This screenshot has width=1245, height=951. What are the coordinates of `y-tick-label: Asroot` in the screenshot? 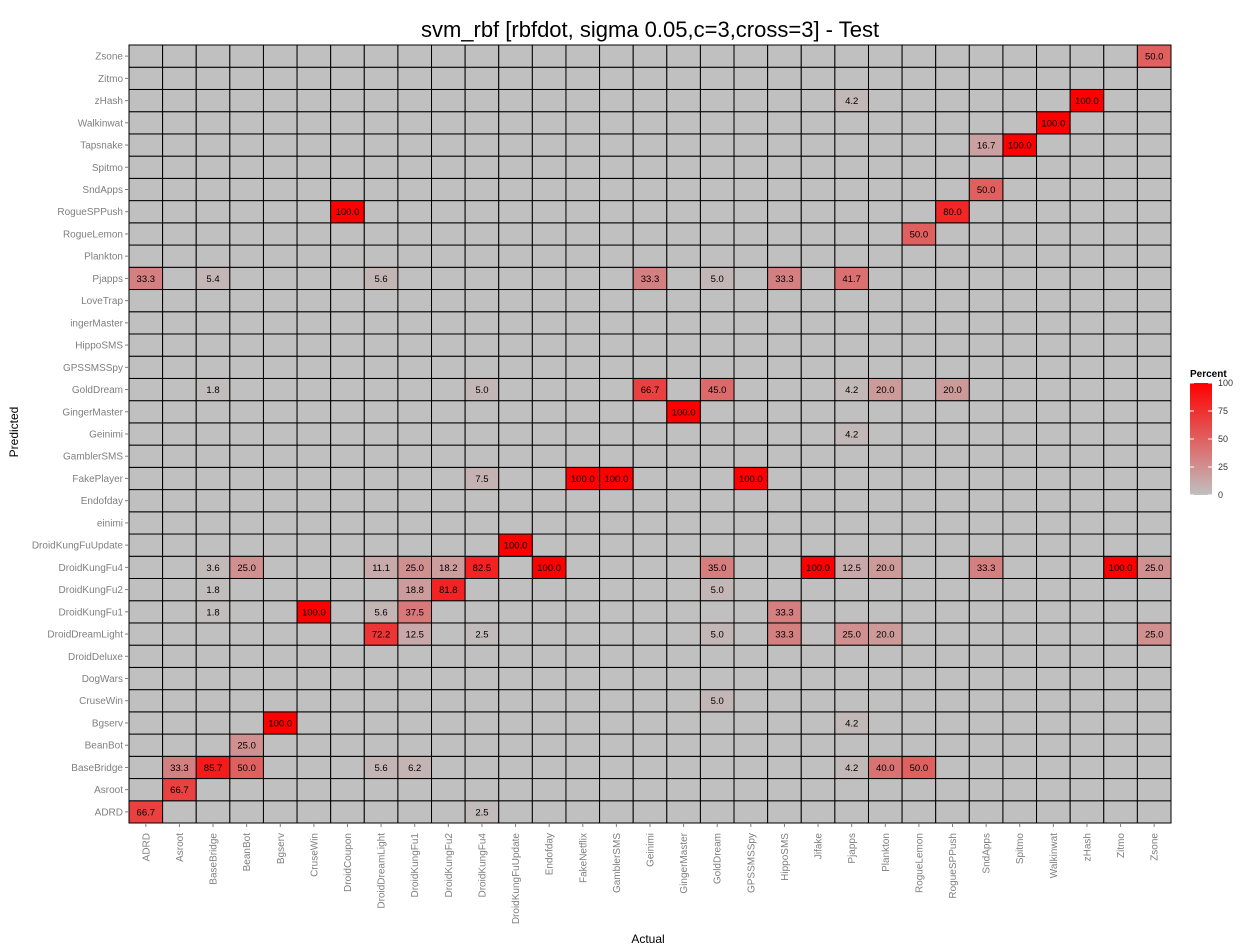 It's located at (108, 790).